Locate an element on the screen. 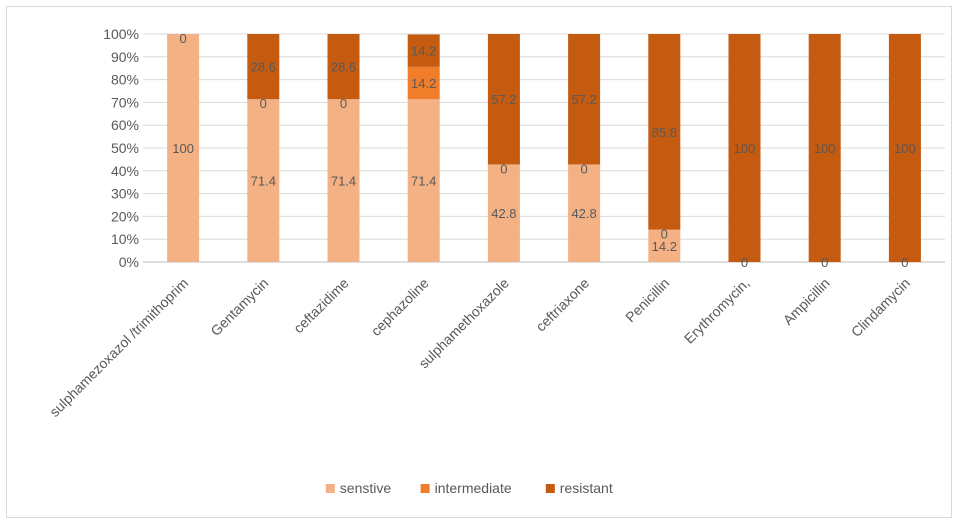 The height and width of the screenshot is (524, 960). category-label: cephazoline is located at coordinates (400, 307).